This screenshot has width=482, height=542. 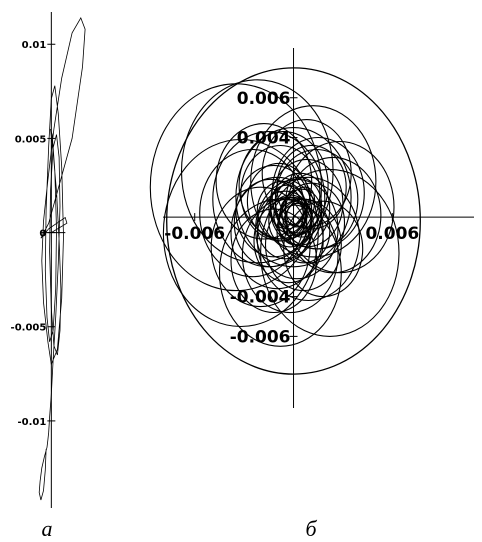 What do you see at coordinates (47, 528) in the screenshot?
I see `panel-a-caption: а` at bounding box center [47, 528].